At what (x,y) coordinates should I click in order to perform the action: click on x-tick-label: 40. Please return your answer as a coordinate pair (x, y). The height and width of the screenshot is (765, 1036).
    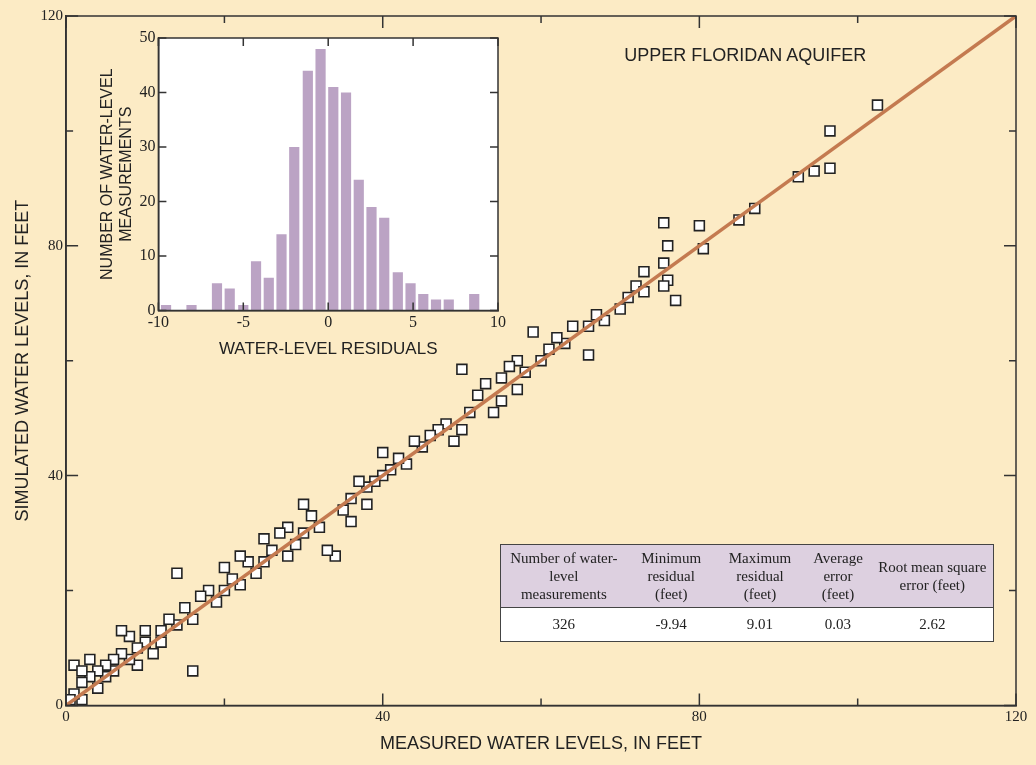
    Looking at the image, I should click on (383, 716).